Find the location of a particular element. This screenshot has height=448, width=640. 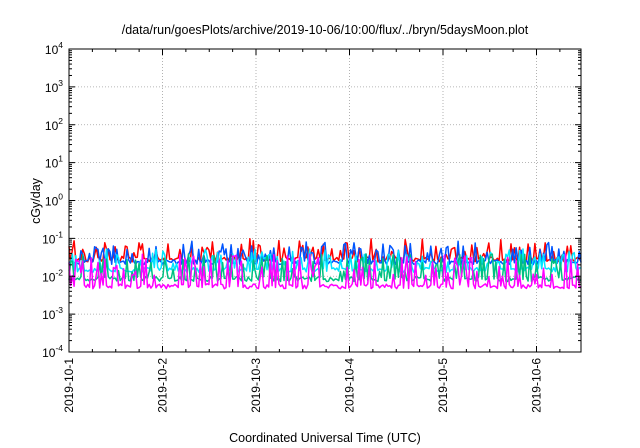

y-tick-label: 10¹ is located at coordinates (54, 162).